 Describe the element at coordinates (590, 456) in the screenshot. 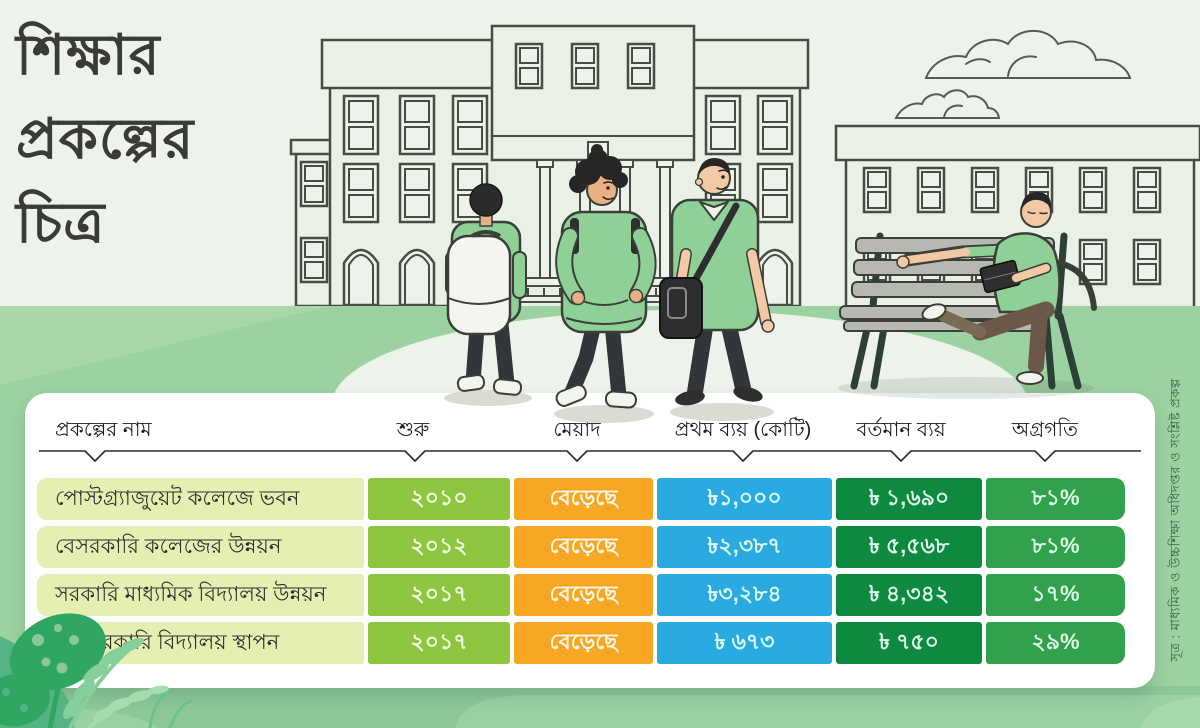

I see `header-divider` at that location.